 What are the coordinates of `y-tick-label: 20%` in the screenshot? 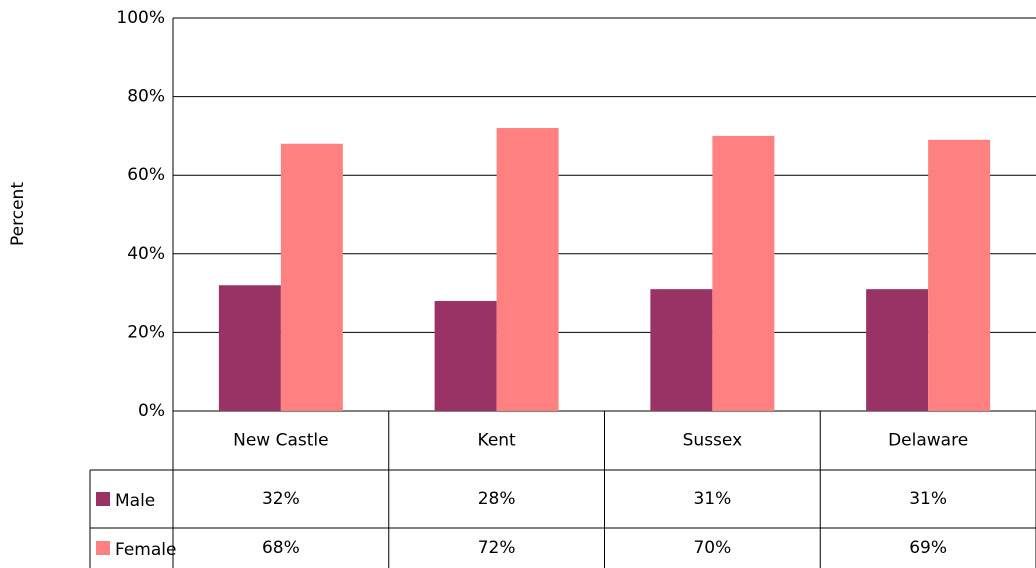 It's located at (146, 332).